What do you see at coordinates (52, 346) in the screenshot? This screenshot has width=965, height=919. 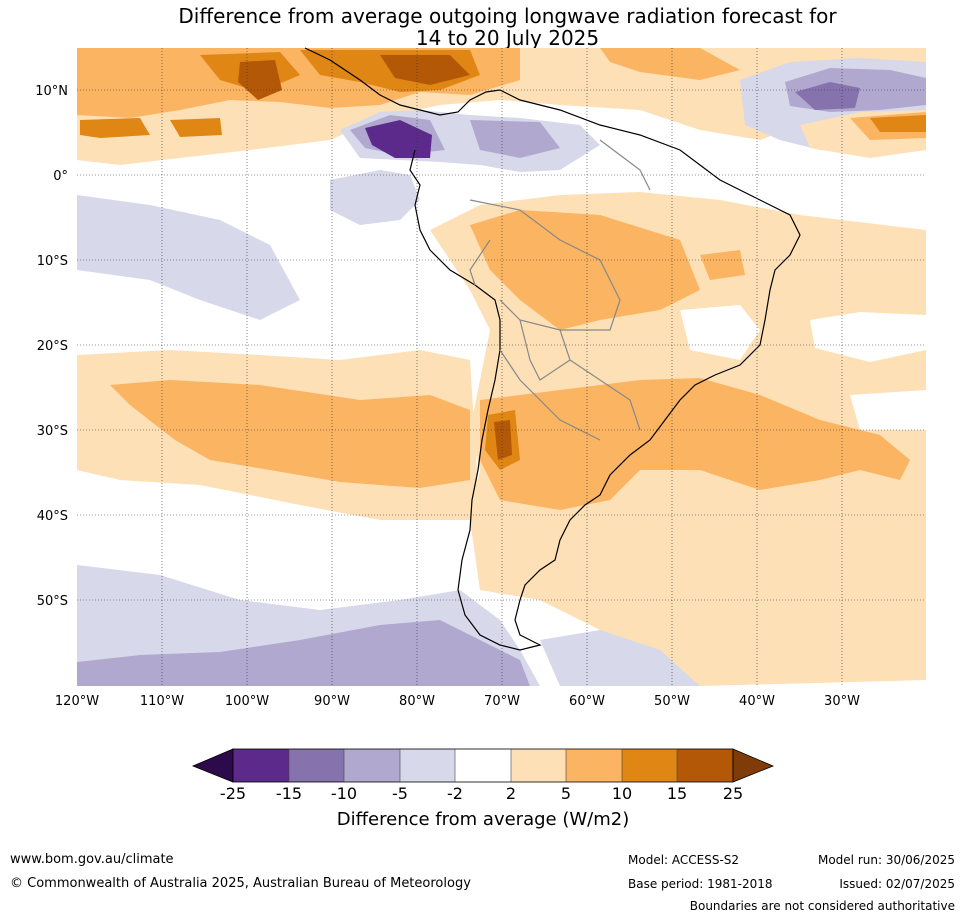 I see `lat-label: 20°S` at bounding box center [52, 346].